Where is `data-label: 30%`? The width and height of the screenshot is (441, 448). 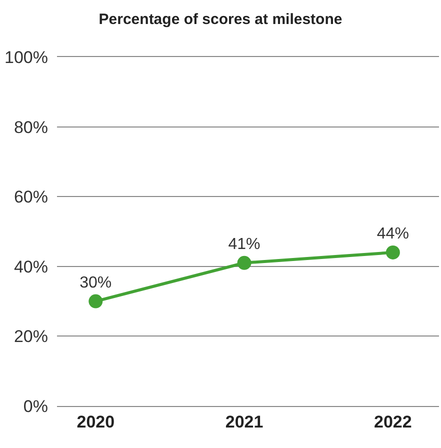
data-label: 30% is located at coordinates (96, 283).